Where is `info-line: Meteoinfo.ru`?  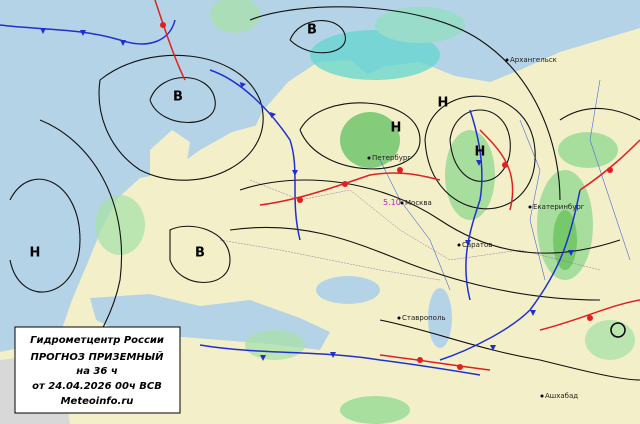 info-line: Meteoinfo.ru is located at coordinates (97, 401).